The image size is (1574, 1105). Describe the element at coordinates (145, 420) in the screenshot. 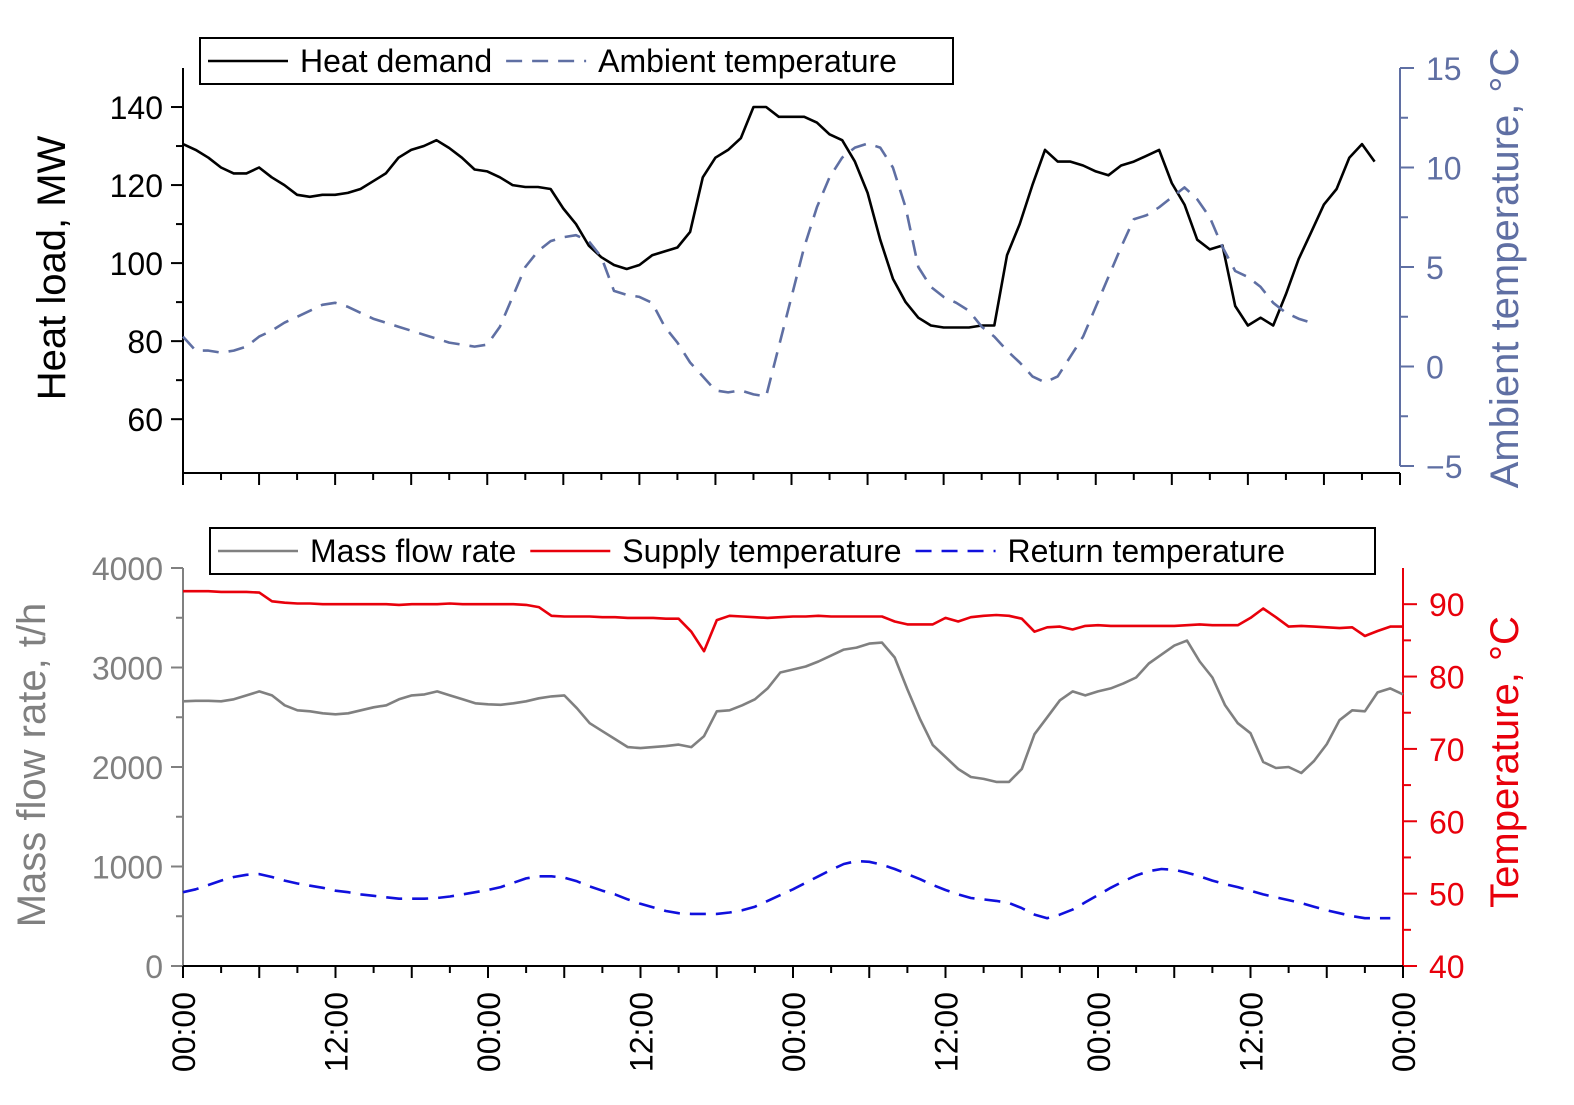

I see `left-y-tick-label: 60` at that location.